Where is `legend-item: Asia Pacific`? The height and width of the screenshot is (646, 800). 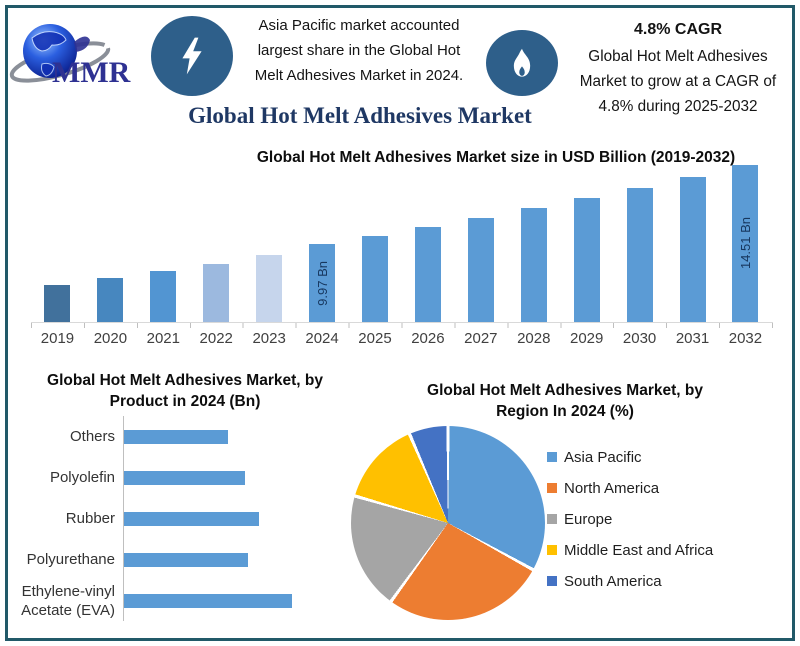
legend-item: Asia Pacific is located at coordinates (630, 457).